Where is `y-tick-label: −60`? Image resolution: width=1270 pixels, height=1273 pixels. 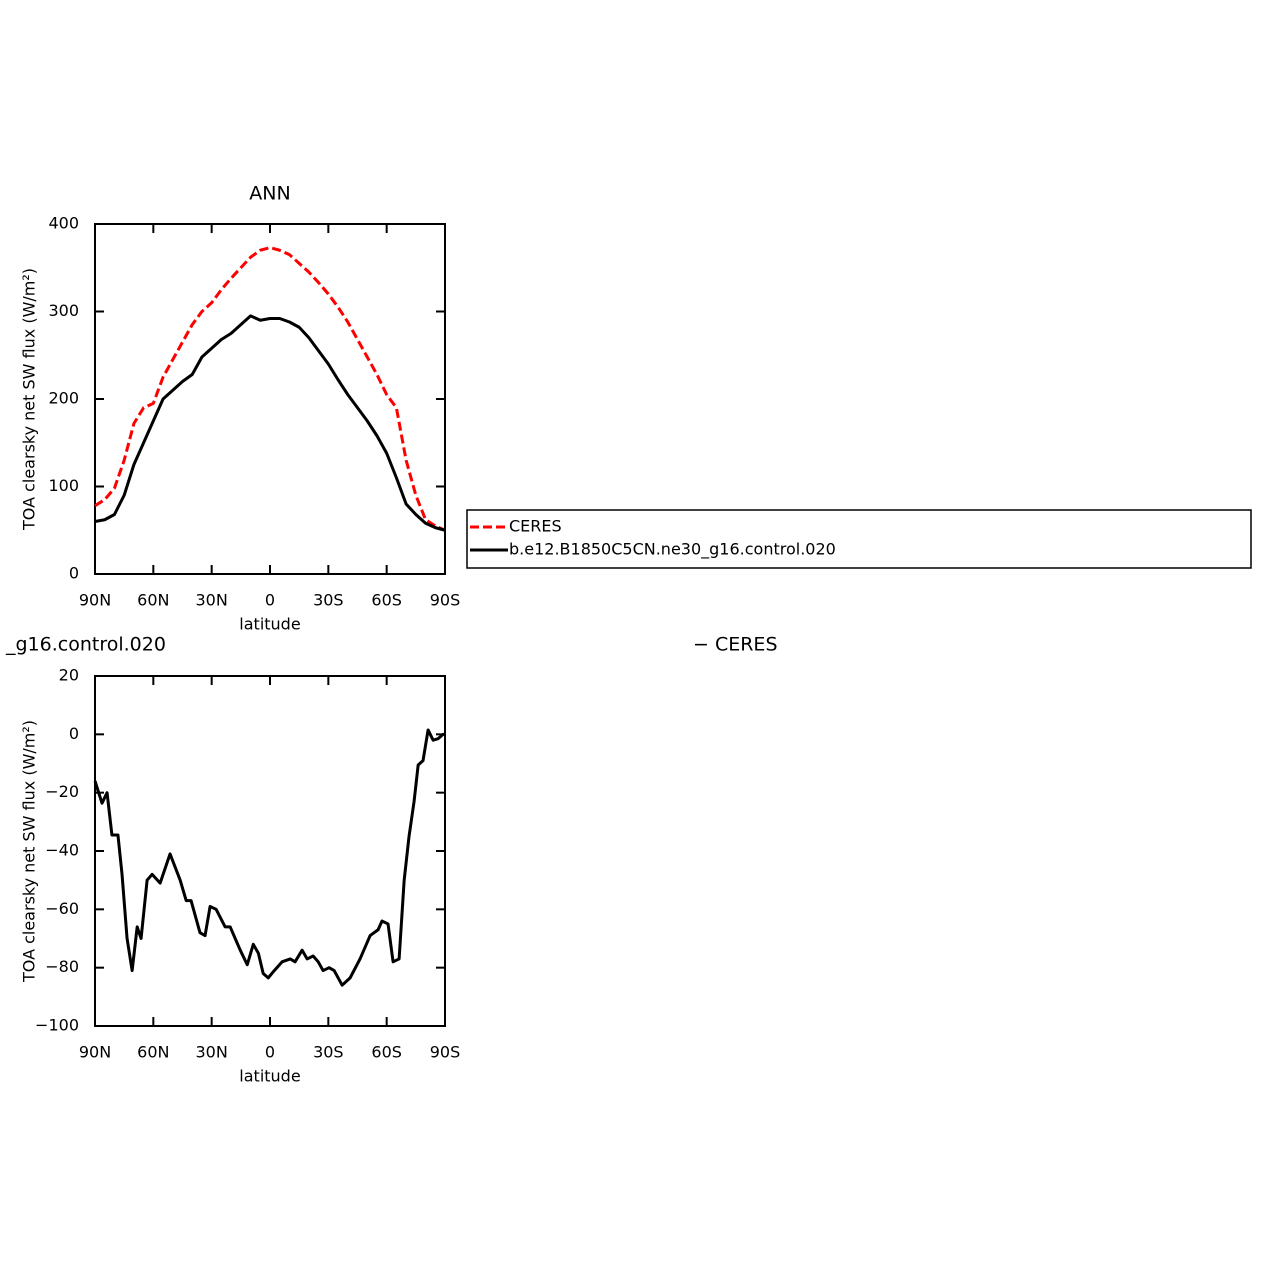
y-tick-label: −60 is located at coordinates (62, 908).